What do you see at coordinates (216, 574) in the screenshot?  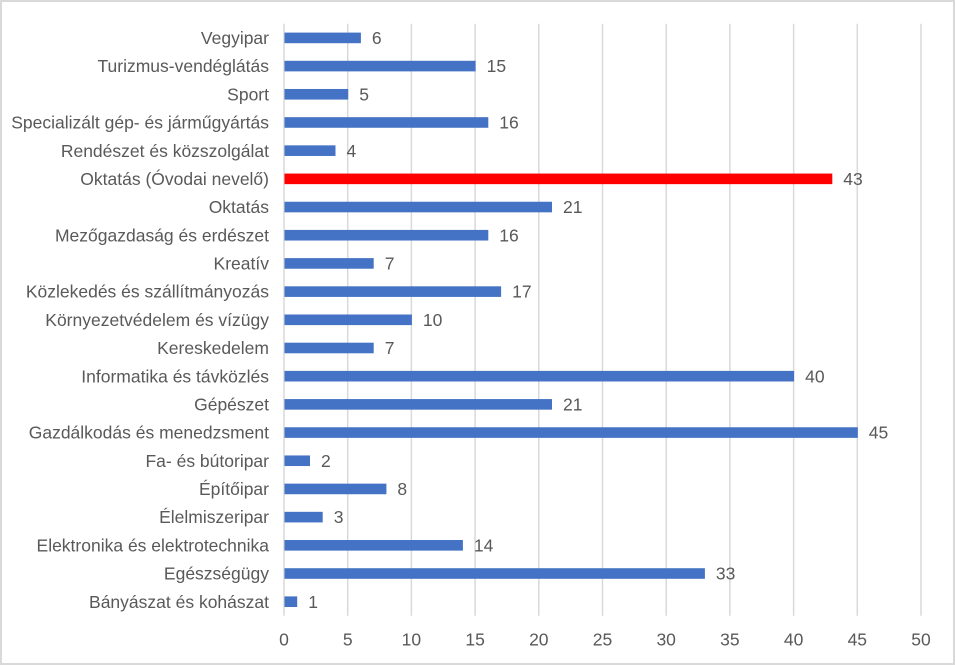 I see `svg-text: Egészségügy` at bounding box center [216, 574].